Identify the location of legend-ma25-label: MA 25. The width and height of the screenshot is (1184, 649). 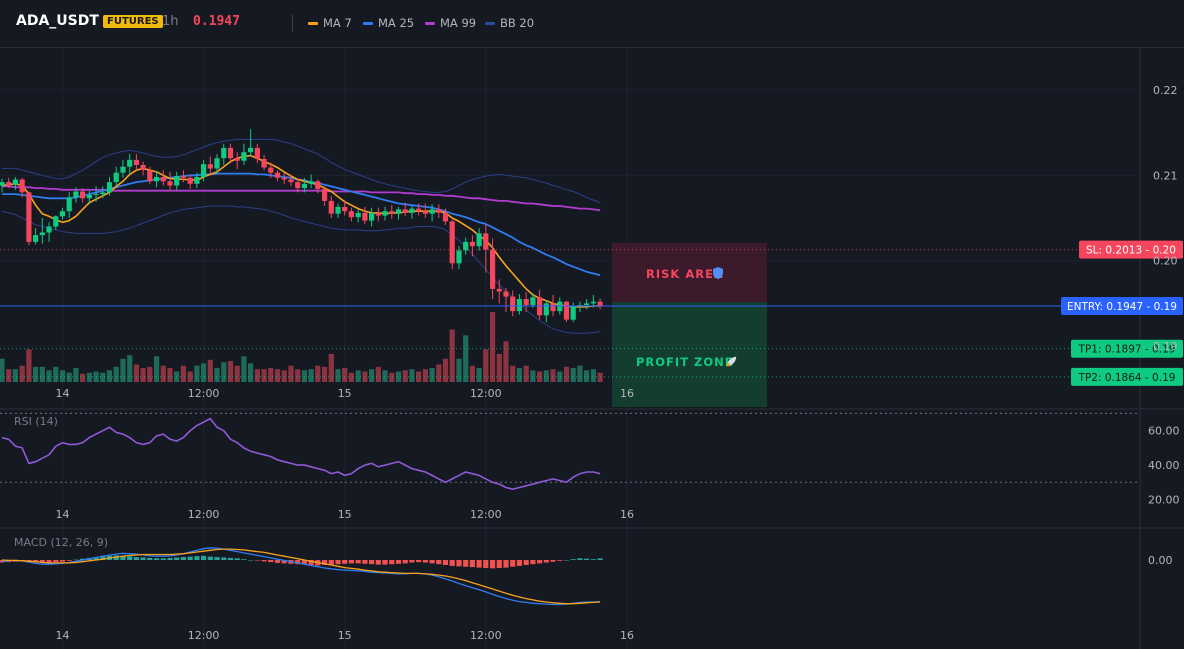
(396, 23).